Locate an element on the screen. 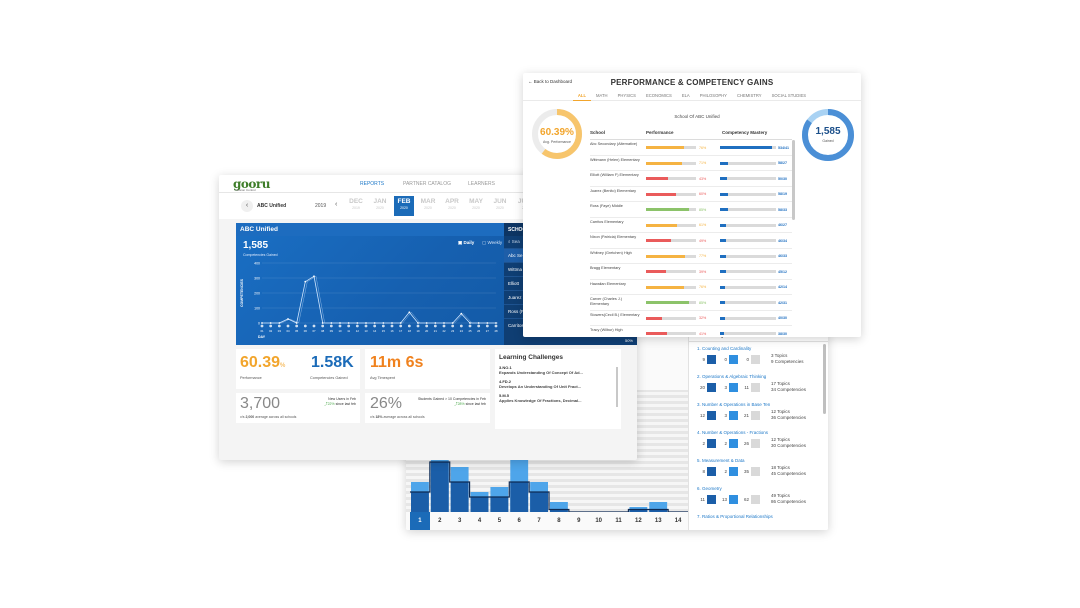 Image resolution: width=1080 pixels, height=608 pixels. histogram-x-tick: 9 is located at coordinates (579, 521).